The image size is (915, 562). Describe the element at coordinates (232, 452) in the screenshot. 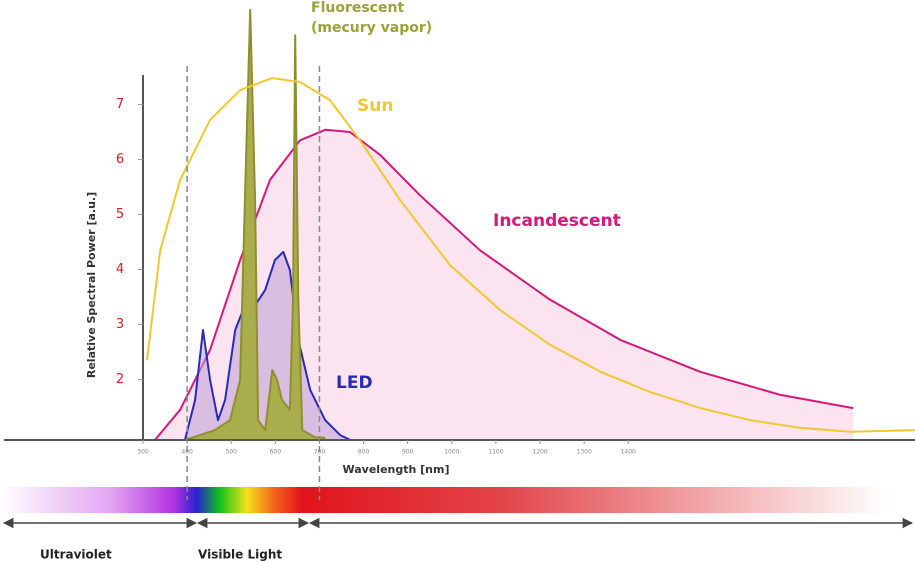

I see `x-tick-label: 500` at that location.